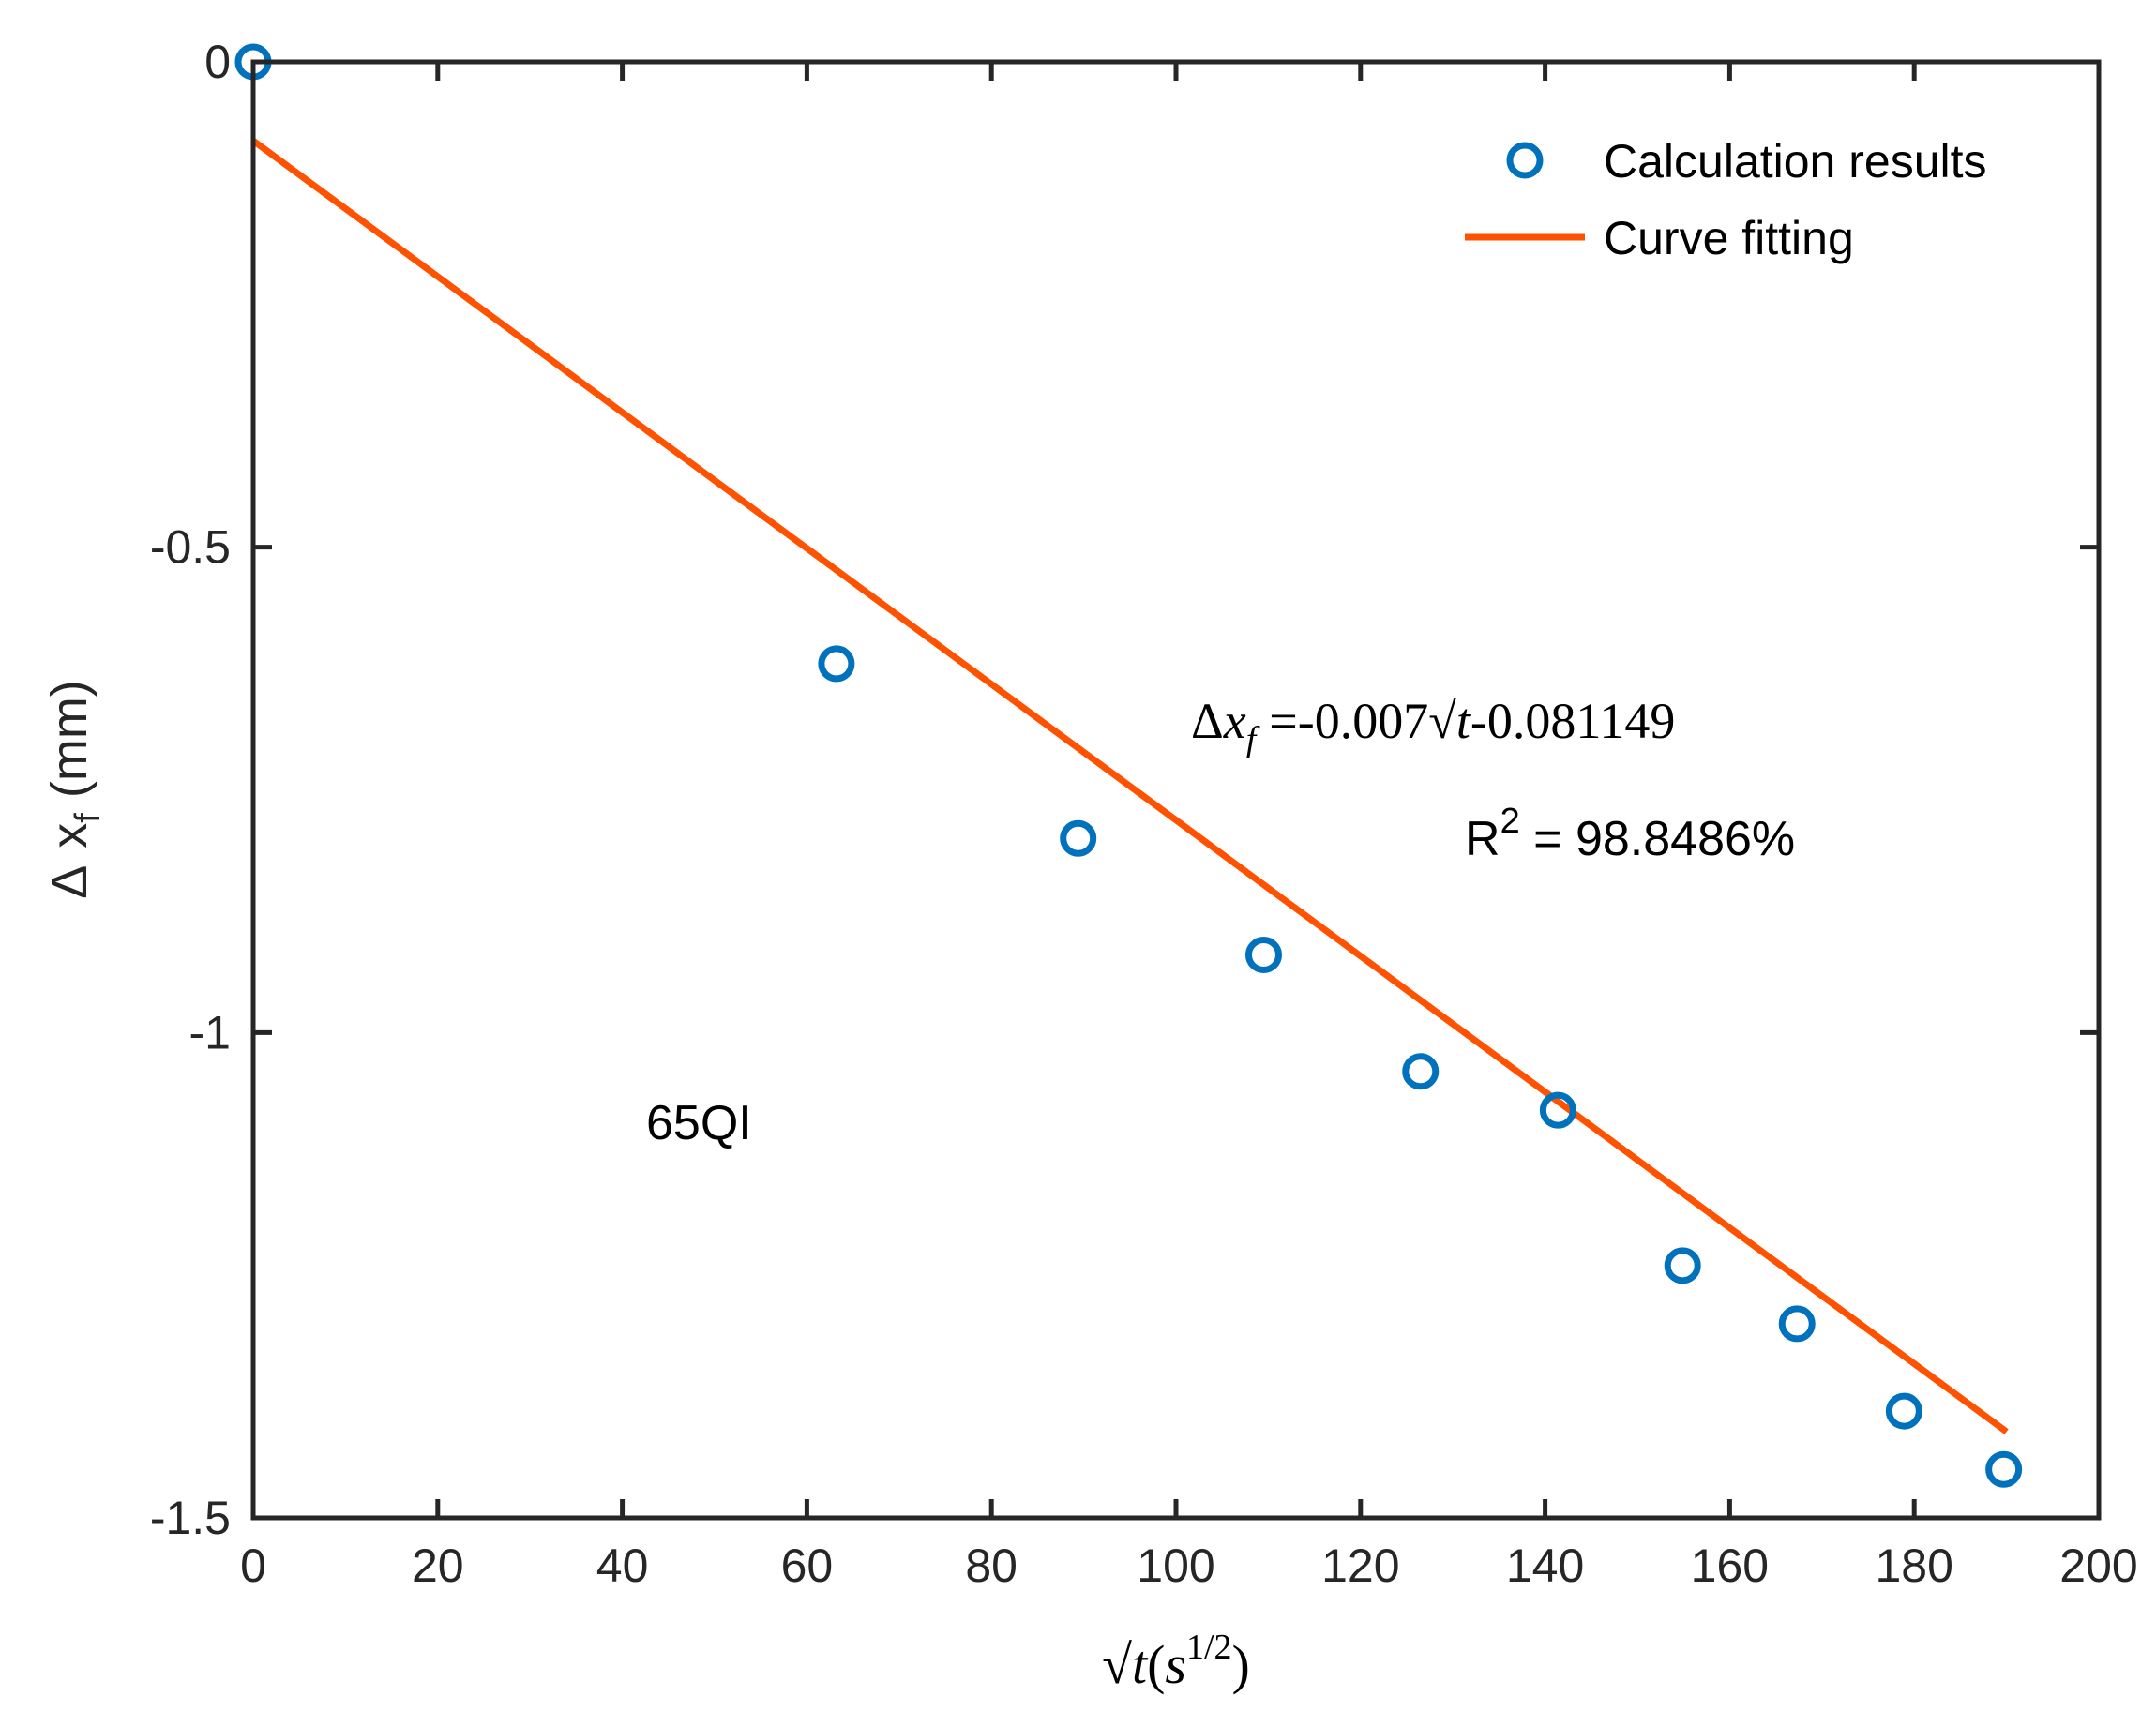  What do you see at coordinates (1729, 238) in the screenshot?
I see `legend-entry-curve-fitting: Curve fitting` at bounding box center [1729, 238].